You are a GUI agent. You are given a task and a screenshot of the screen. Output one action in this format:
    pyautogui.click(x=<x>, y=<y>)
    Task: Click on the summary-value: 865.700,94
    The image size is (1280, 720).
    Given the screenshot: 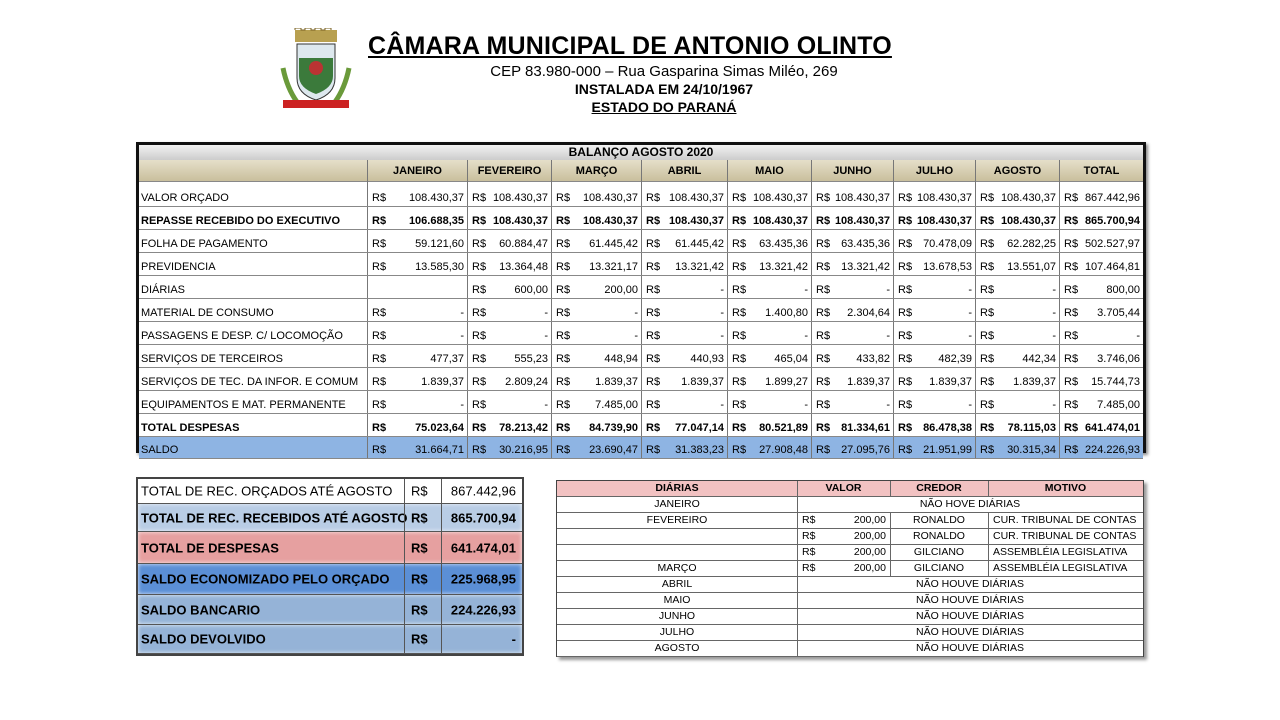 What is the action you would take?
    pyautogui.click(x=483, y=517)
    